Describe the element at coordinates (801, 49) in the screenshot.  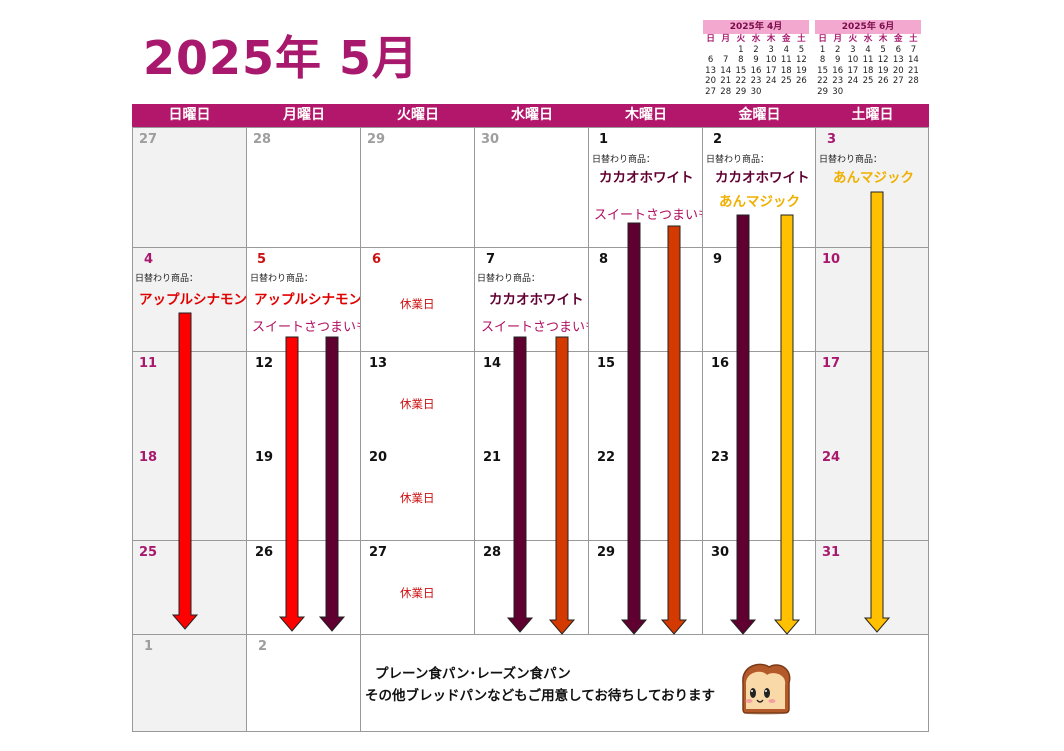
I see `mini-day-number: 5` at that location.